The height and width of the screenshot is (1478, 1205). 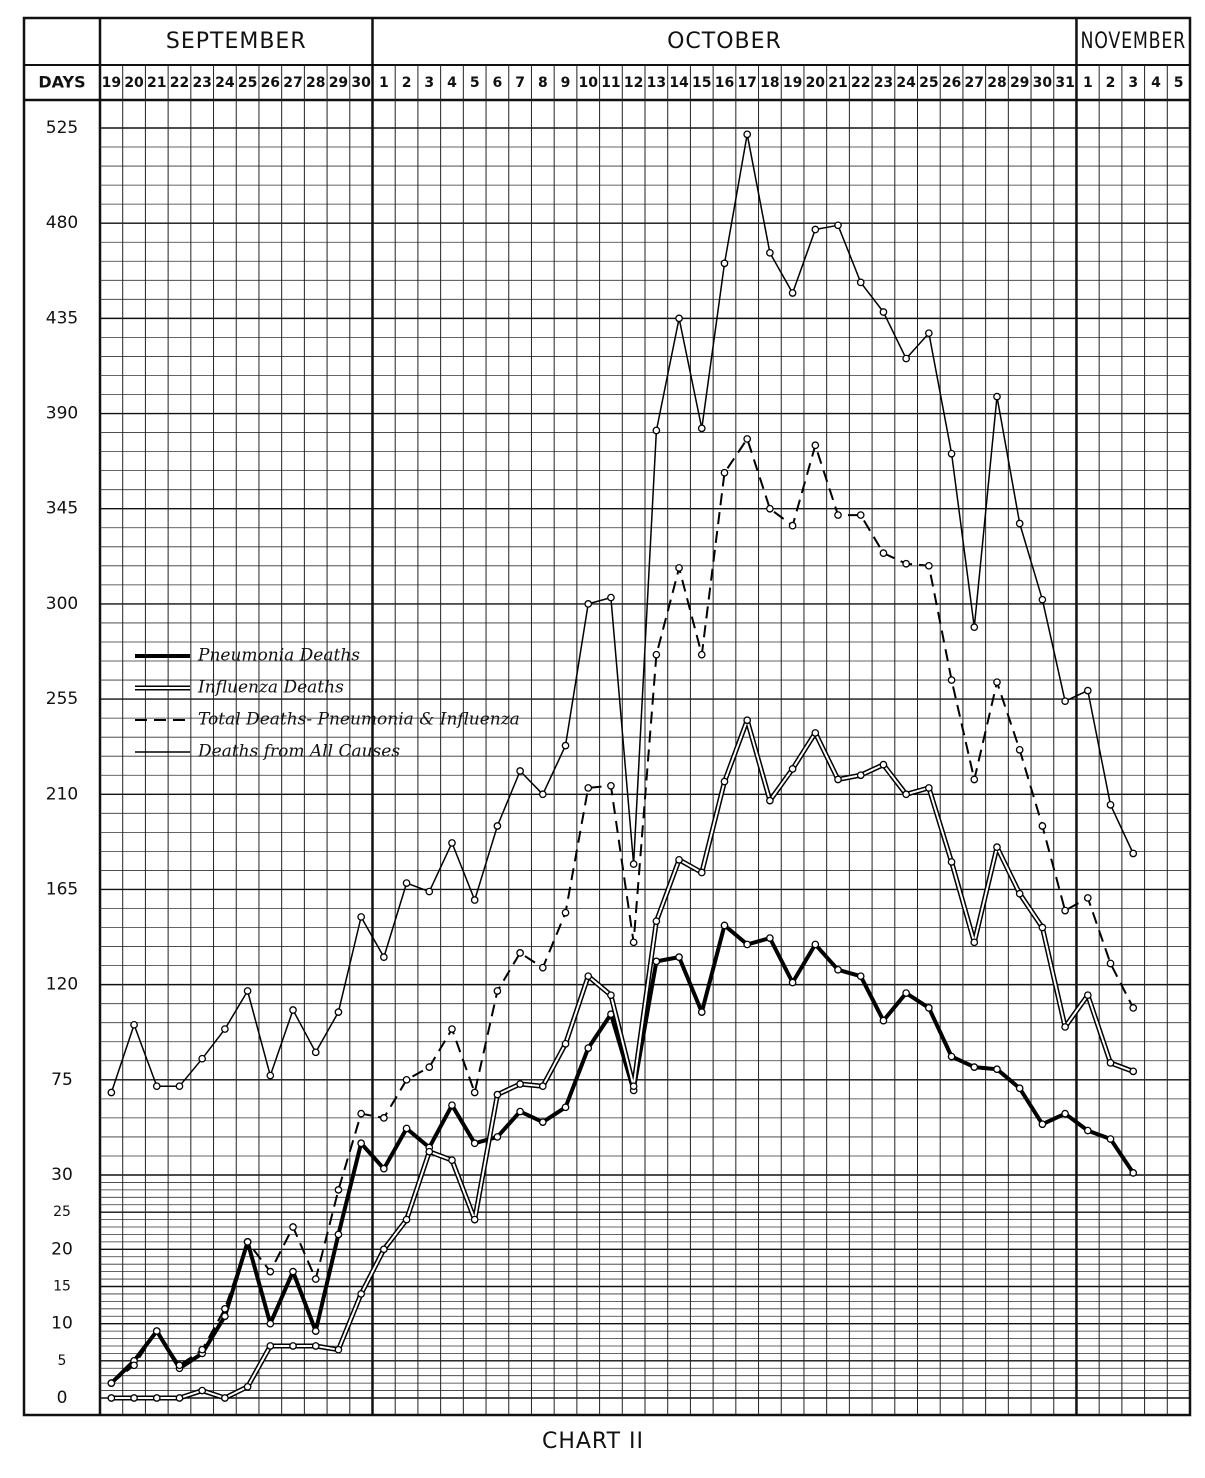 I want to click on y-tick-label: 15, so click(x=62, y=1287).